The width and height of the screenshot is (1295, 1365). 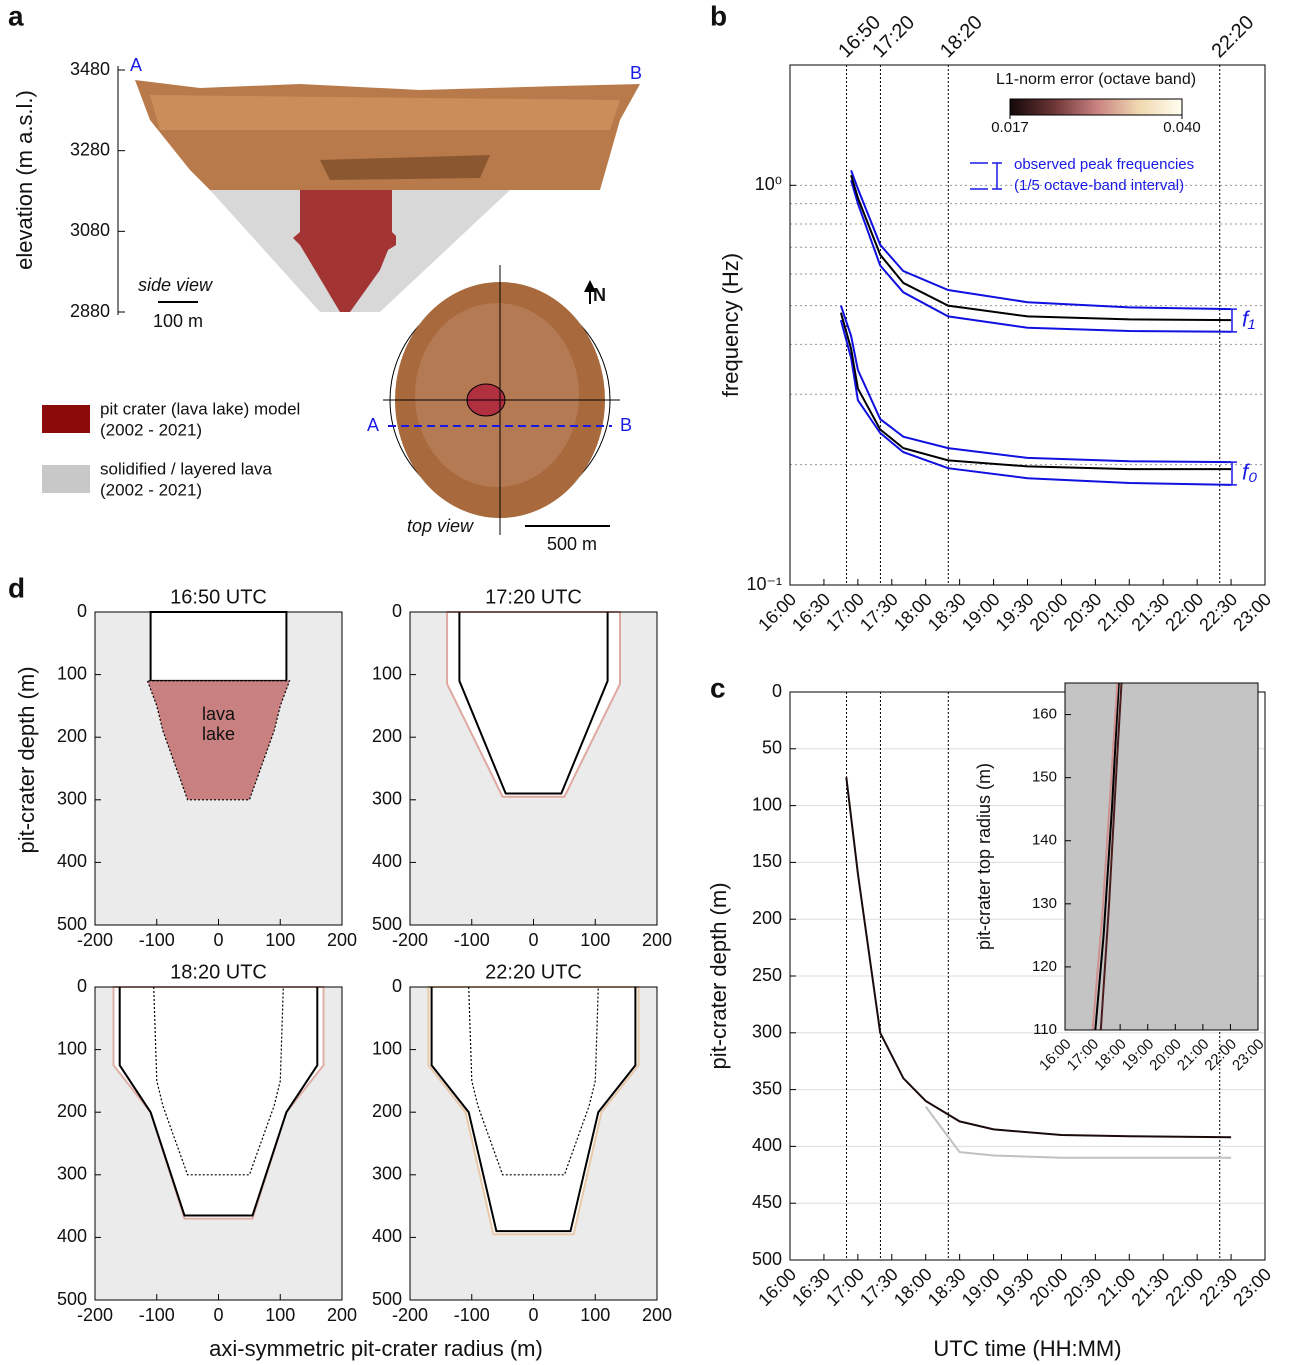 What do you see at coordinates (90, 230) in the screenshot?
I see `y-tick-label: 3080` at bounding box center [90, 230].